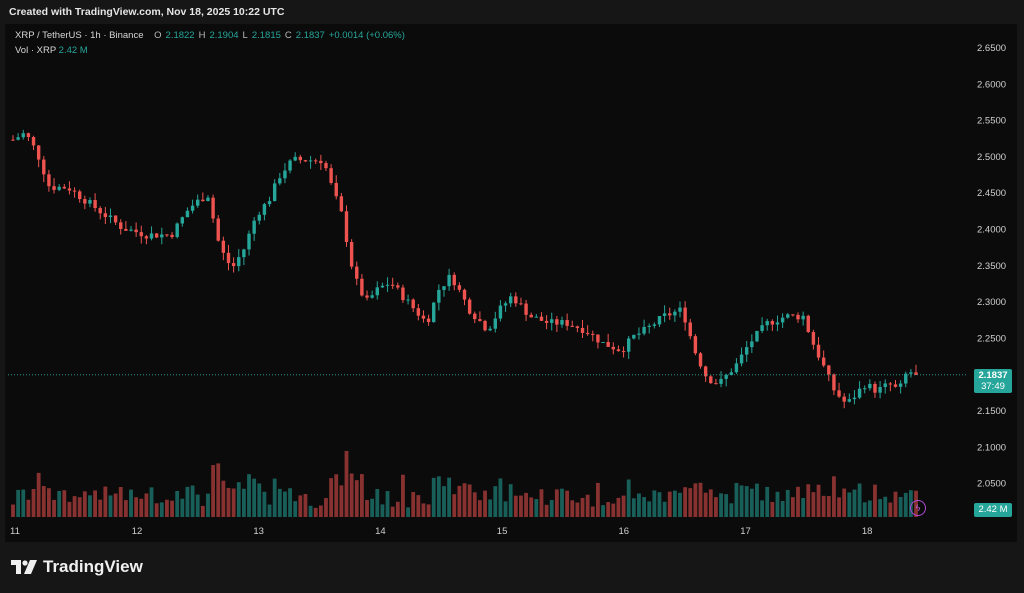 This screenshot has height=593, width=1024. I want to click on high-value: 2.1904, so click(224, 35).